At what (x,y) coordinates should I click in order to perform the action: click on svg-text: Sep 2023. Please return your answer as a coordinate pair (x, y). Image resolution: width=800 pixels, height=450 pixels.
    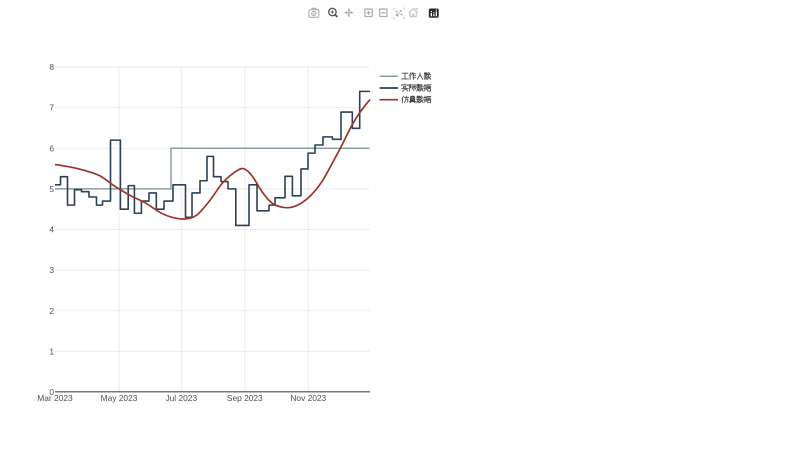
    Looking at the image, I should click on (245, 398).